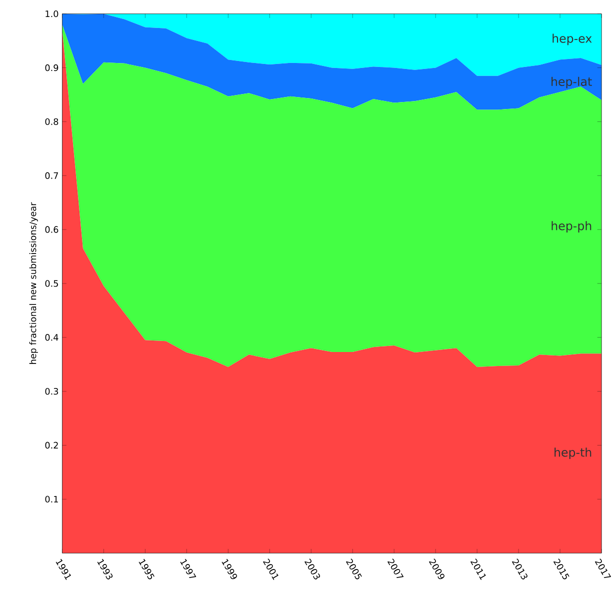 The height and width of the screenshot is (593, 616). Describe the element at coordinates (51, 337) in the screenshot. I see `y-tick-label: 0.4` at that location.